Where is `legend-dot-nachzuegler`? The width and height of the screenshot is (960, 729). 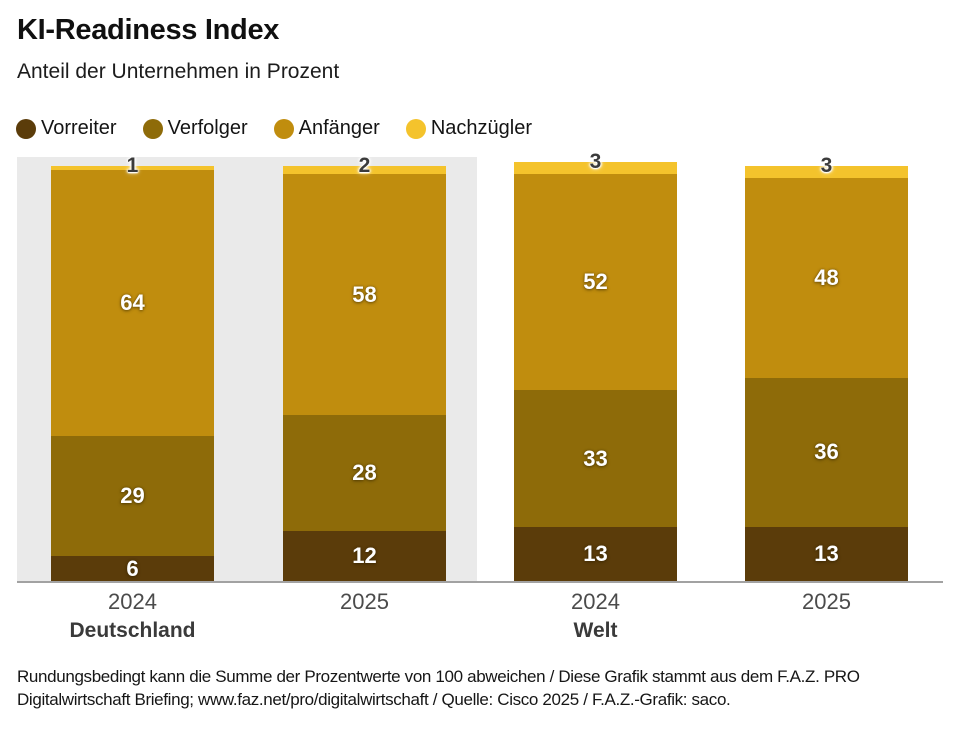 legend-dot-nachzuegler is located at coordinates (415, 128).